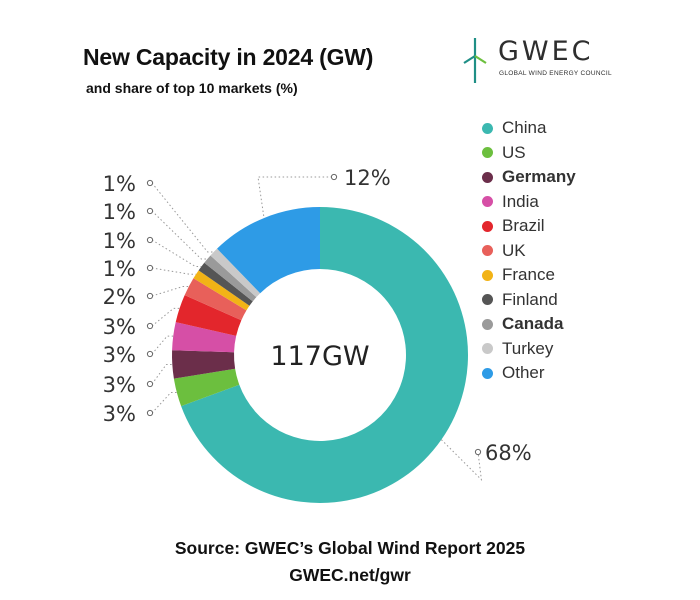 Image resolution: width=700 pixels, height=600 pixels. What do you see at coordinates (475, 60) in the screenshot?
I see `wind-turbine-icon` at bounding box center [475, 60].